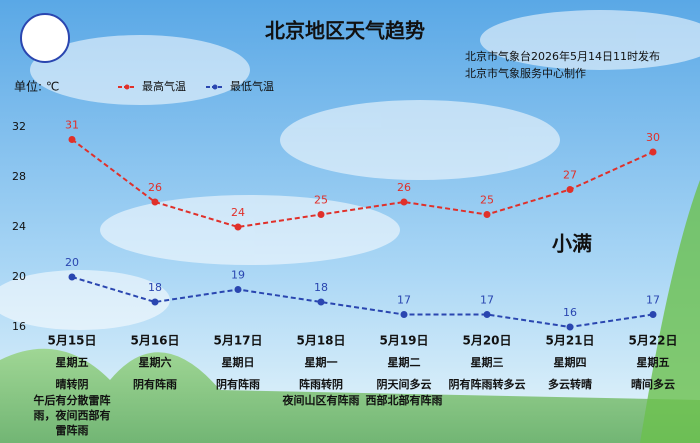  Describe the element at coordinates (45, 38) in the screenshot. I see `logo` at that location.